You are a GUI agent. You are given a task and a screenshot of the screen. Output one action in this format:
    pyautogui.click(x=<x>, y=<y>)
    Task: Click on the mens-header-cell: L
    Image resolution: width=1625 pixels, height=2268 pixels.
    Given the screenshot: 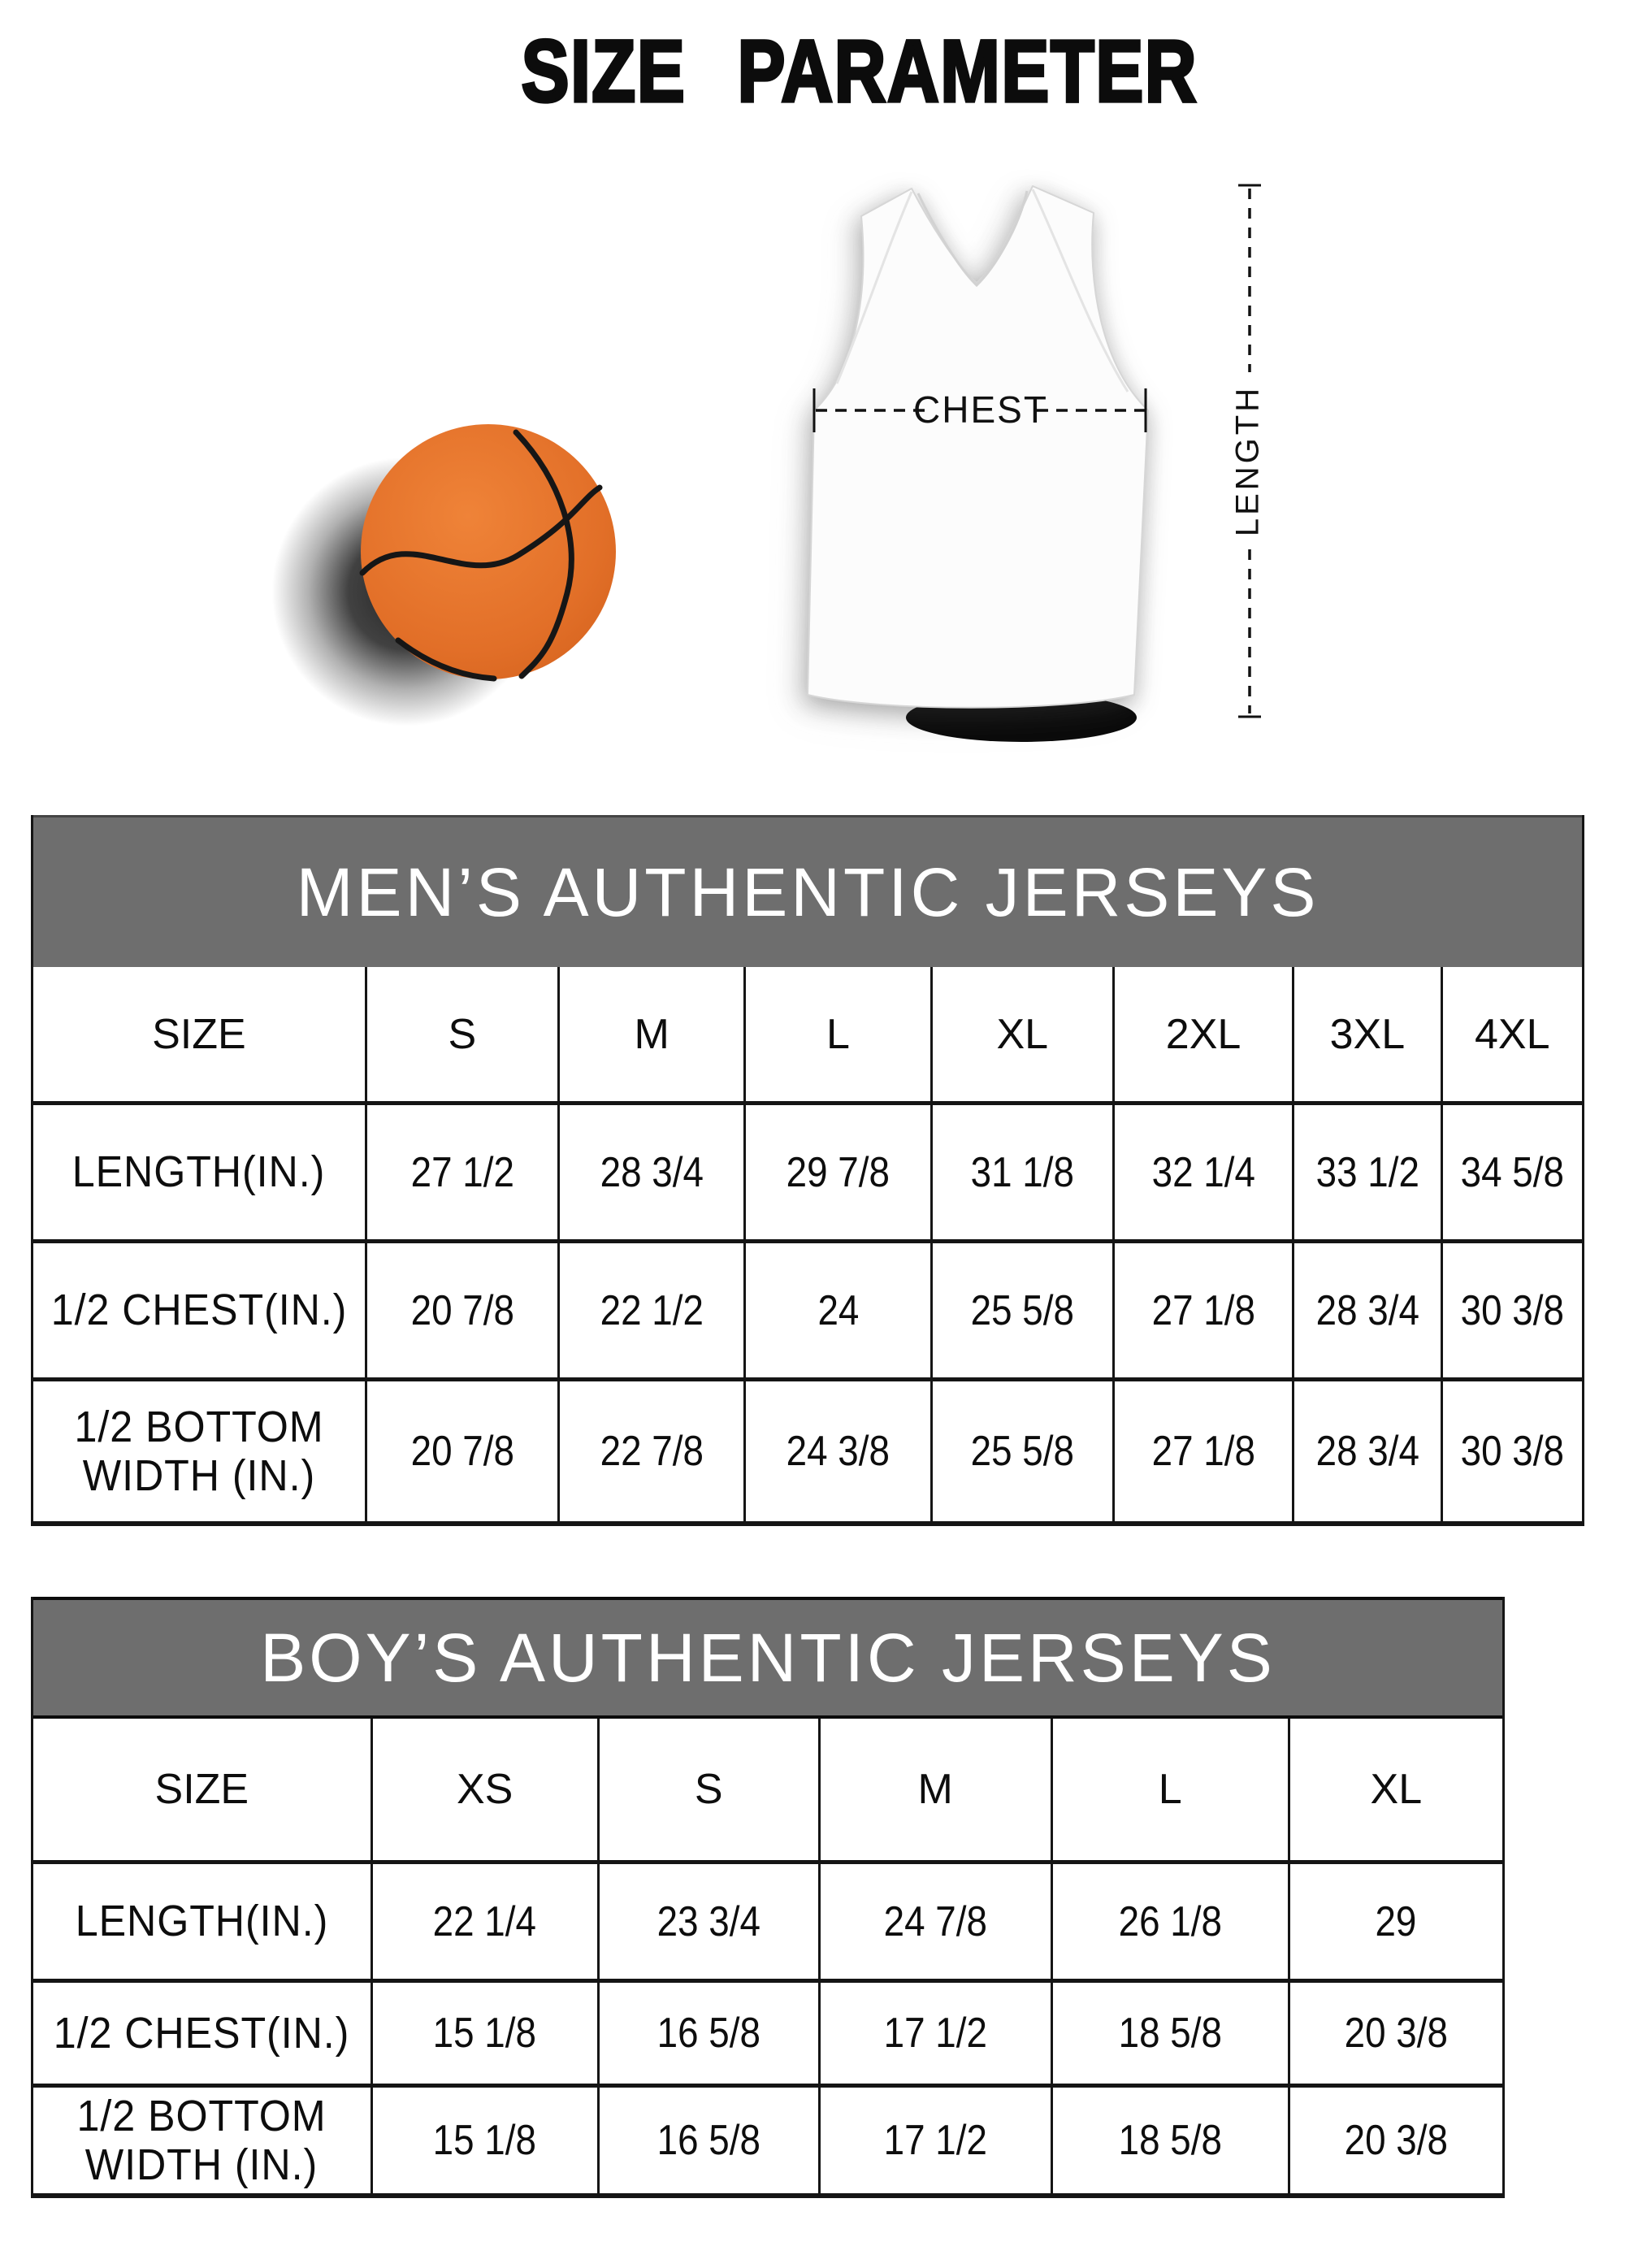 What is the action you would take?
    pyautogui.click(x=839, y=1034)
    